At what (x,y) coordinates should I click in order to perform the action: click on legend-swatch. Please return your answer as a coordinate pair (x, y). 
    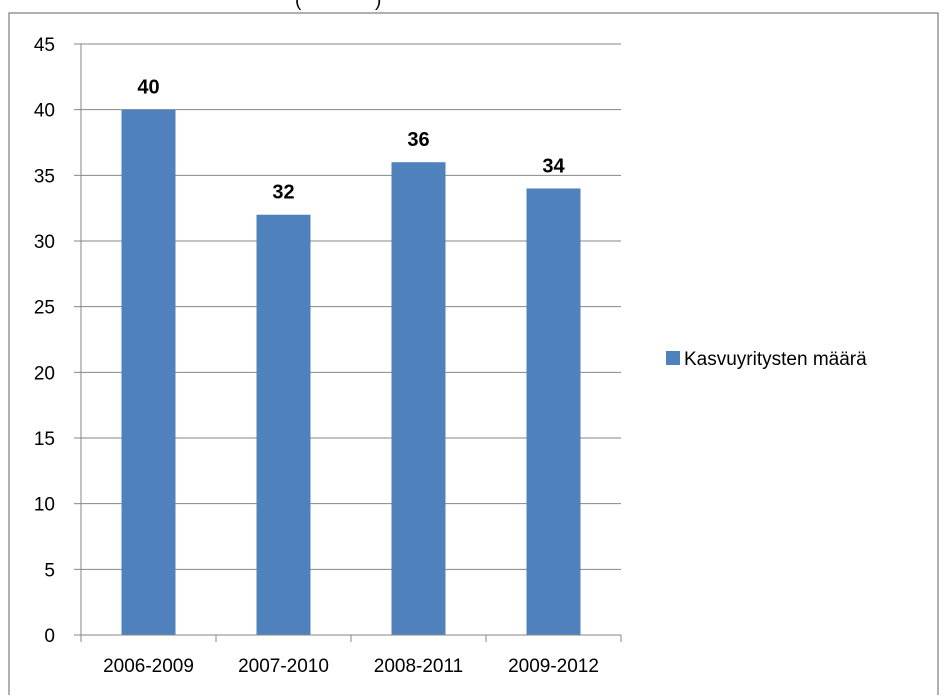
    Looking at the image, I should click on (673, 358).